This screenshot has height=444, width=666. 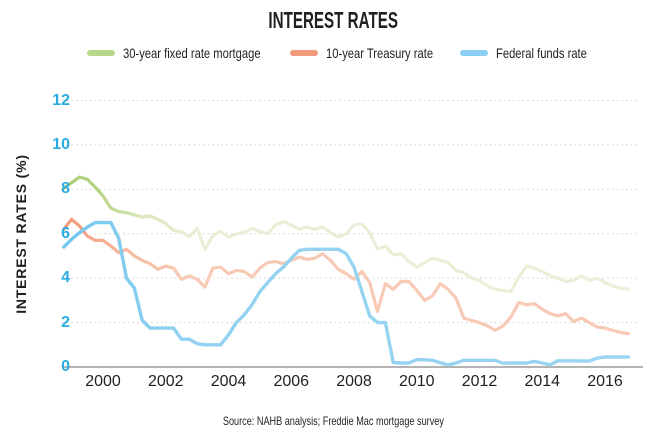 I want to click on legend-item-treasury10: 10-year Treasury rate, so click(x=375, y=53).